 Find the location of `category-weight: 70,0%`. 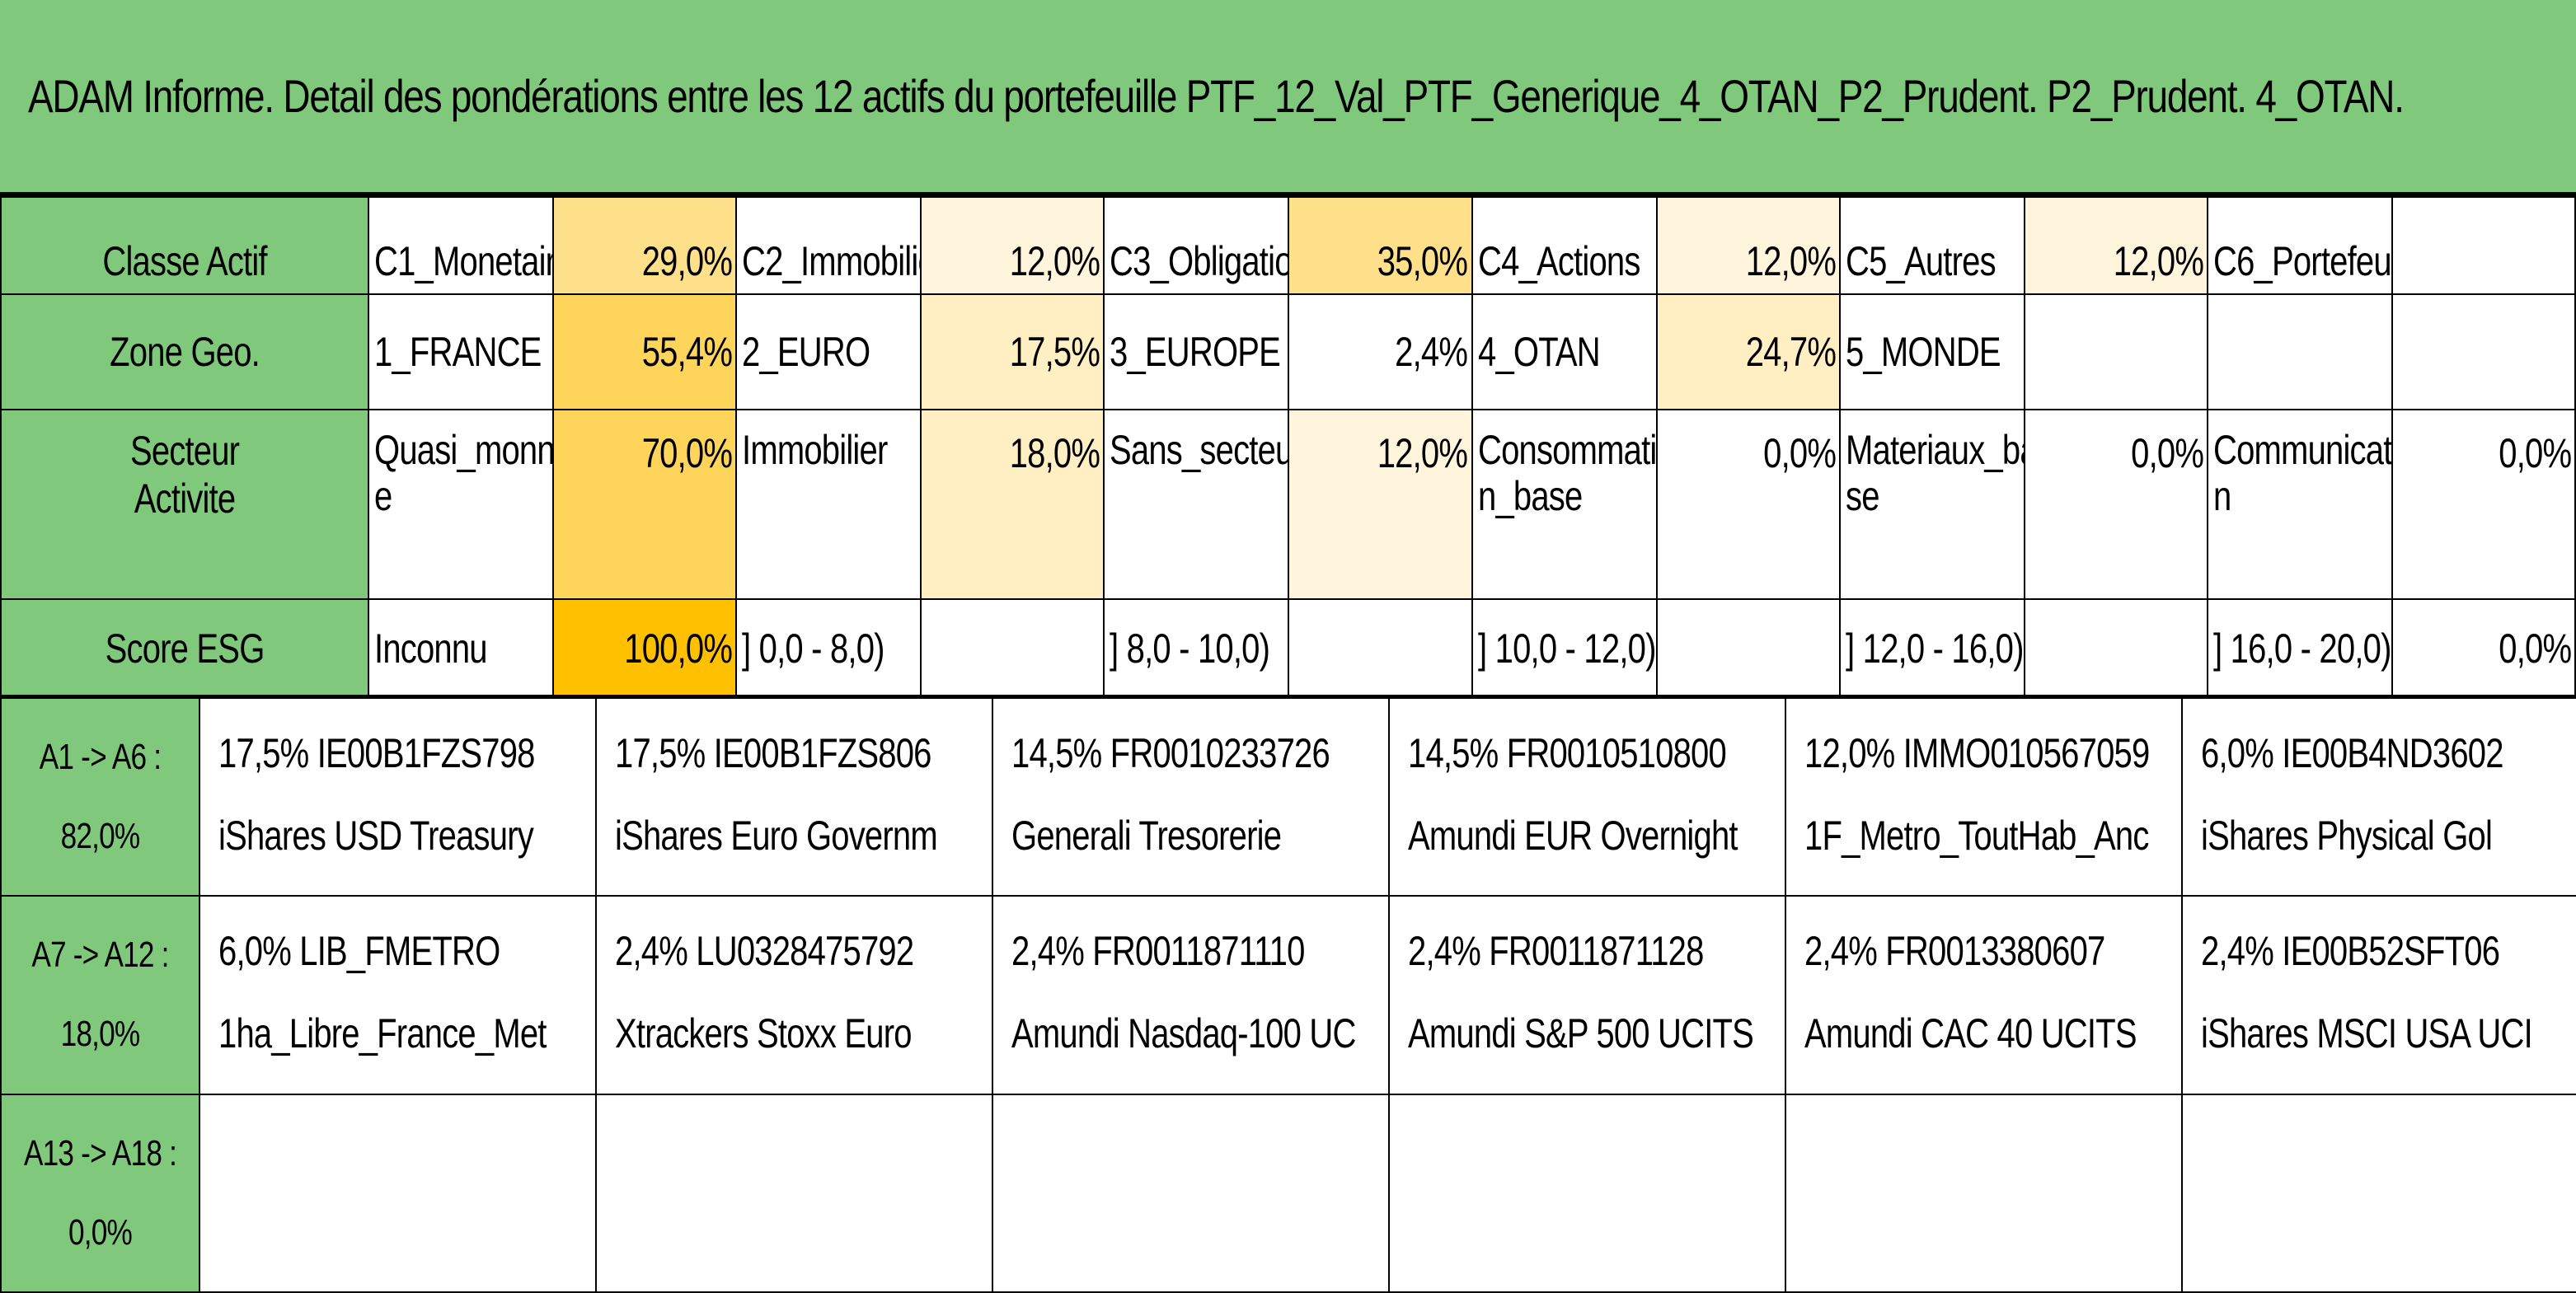

category-weight: 70,0% is located at coordinates (645, 504).